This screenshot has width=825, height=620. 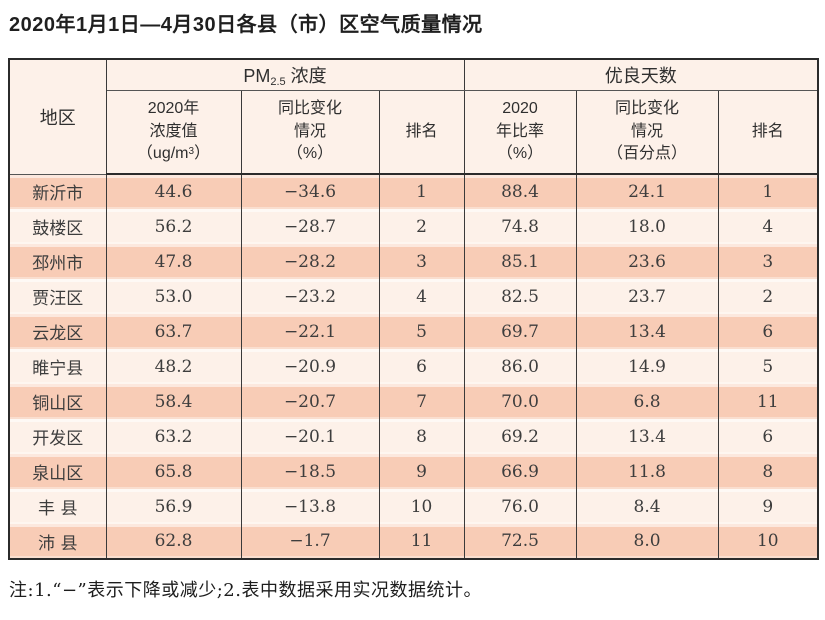 I want to click on cell-pm25-rank: 6, so click(x=421, y=366).